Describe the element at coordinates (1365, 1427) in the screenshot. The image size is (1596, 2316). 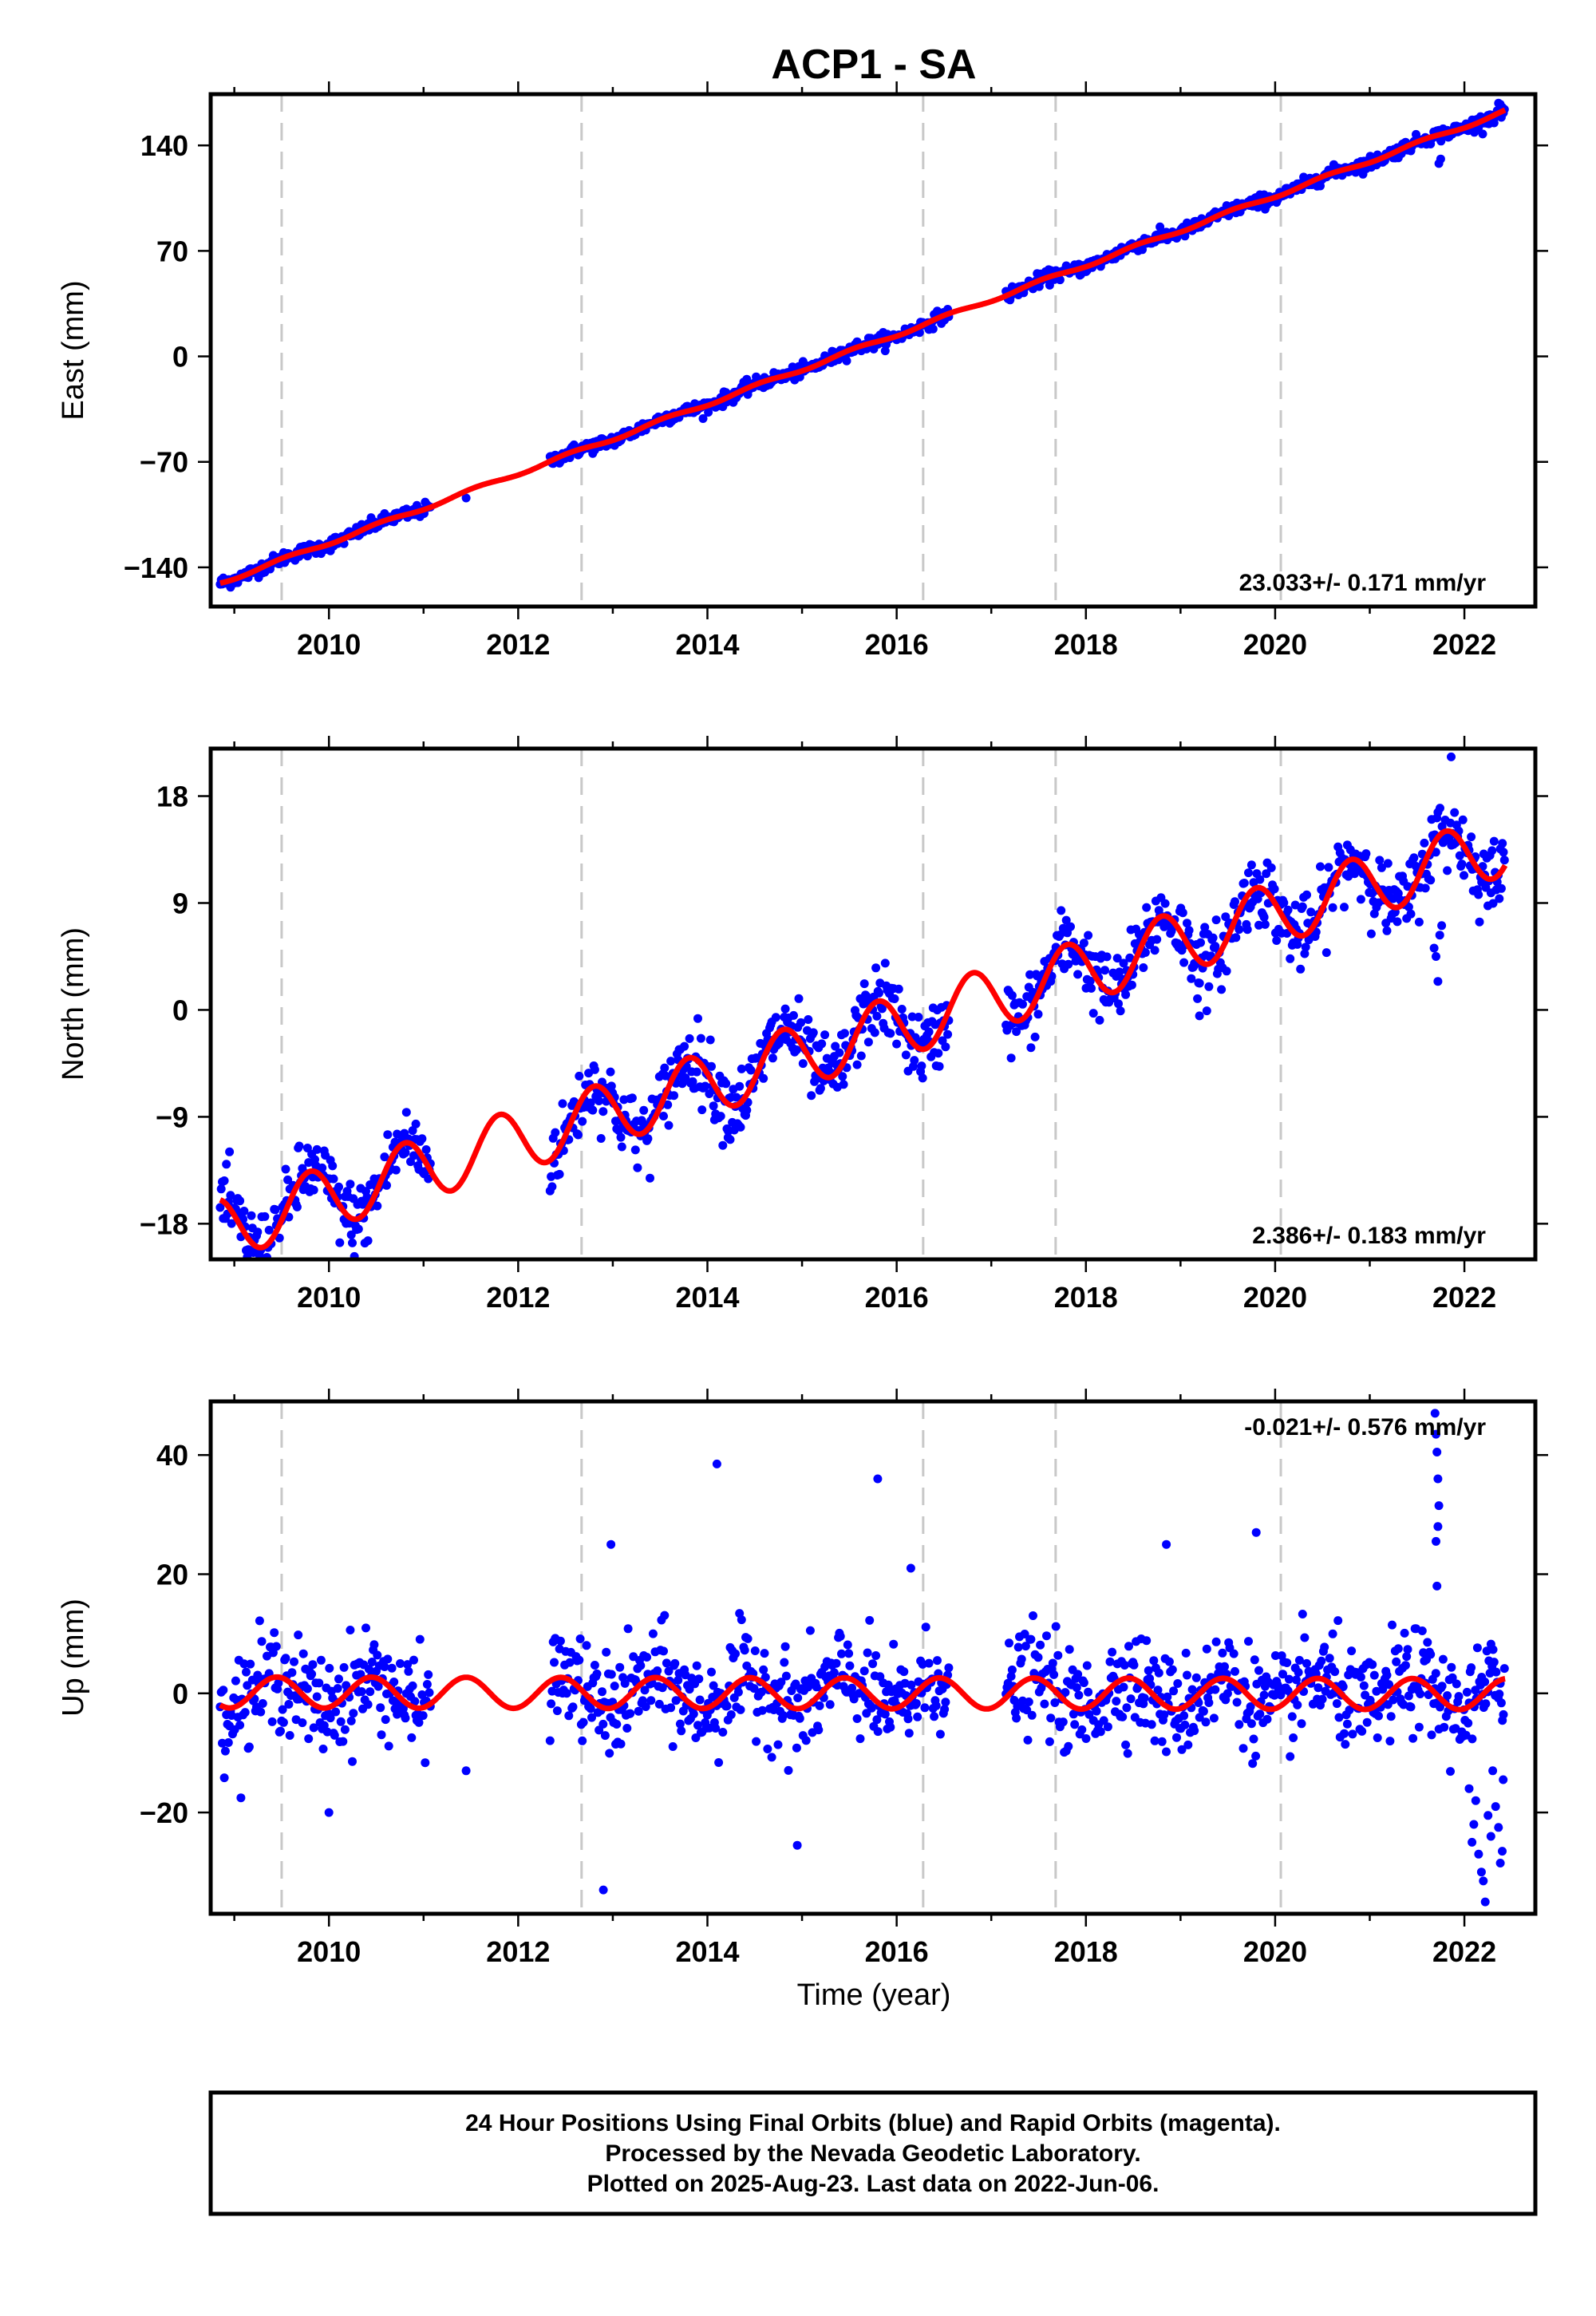
I see `up-rate-label: -0.021+/- 0.576 mm/yr` at that location.